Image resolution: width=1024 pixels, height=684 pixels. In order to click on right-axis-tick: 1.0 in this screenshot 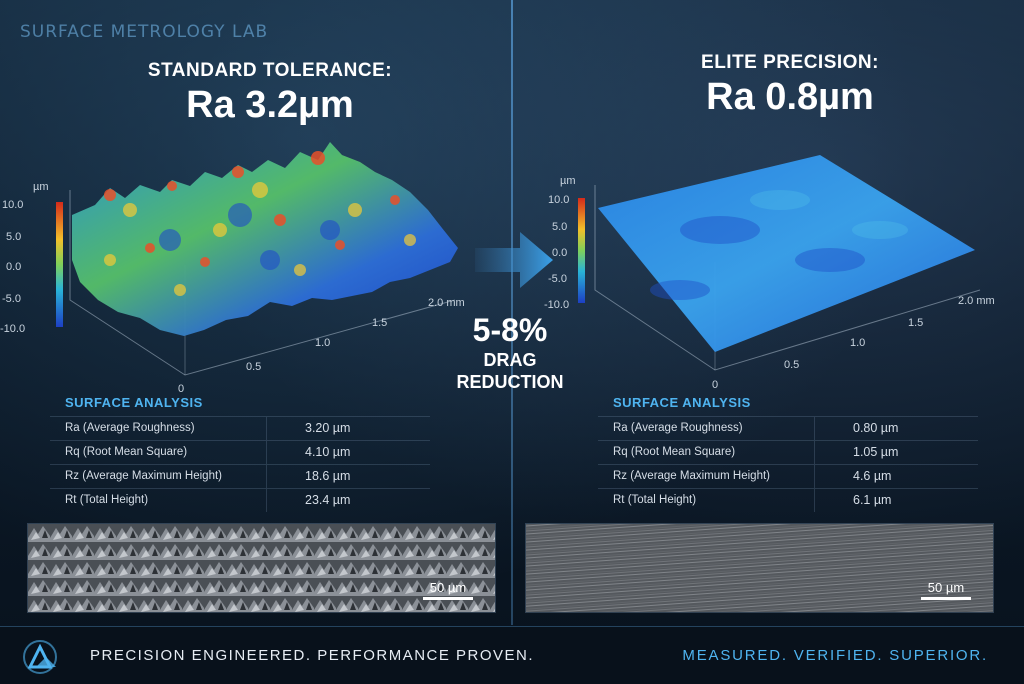, I will do `click(857, 343)`.